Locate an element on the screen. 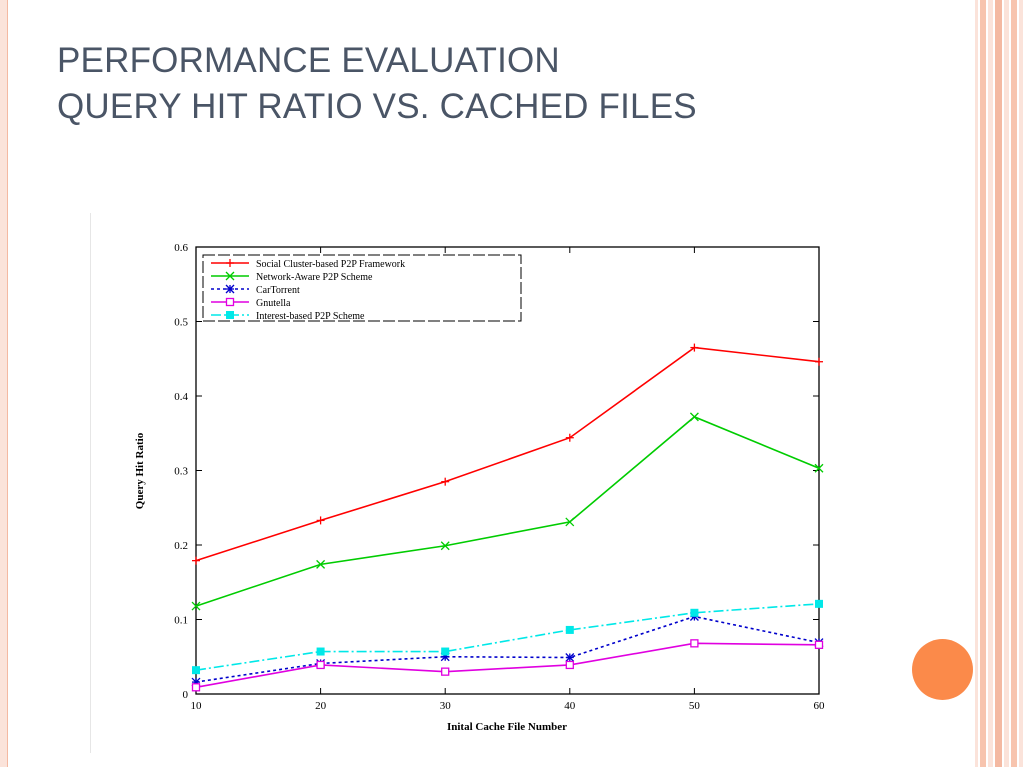 The height and width of the screenshot is (767, 1023). legend-item: Interest-based P2P Scheme is located at coordinates (288, 316).